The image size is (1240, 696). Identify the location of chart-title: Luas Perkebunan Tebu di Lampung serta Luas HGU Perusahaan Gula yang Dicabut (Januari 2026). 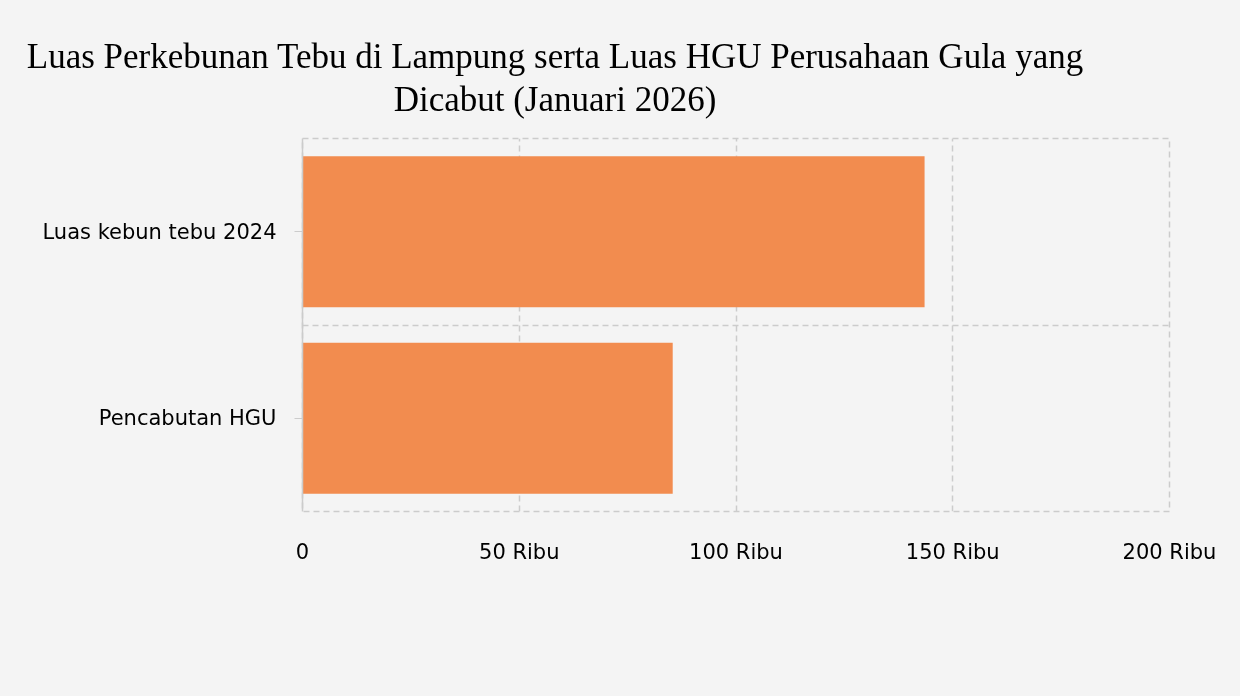
(555, 78).